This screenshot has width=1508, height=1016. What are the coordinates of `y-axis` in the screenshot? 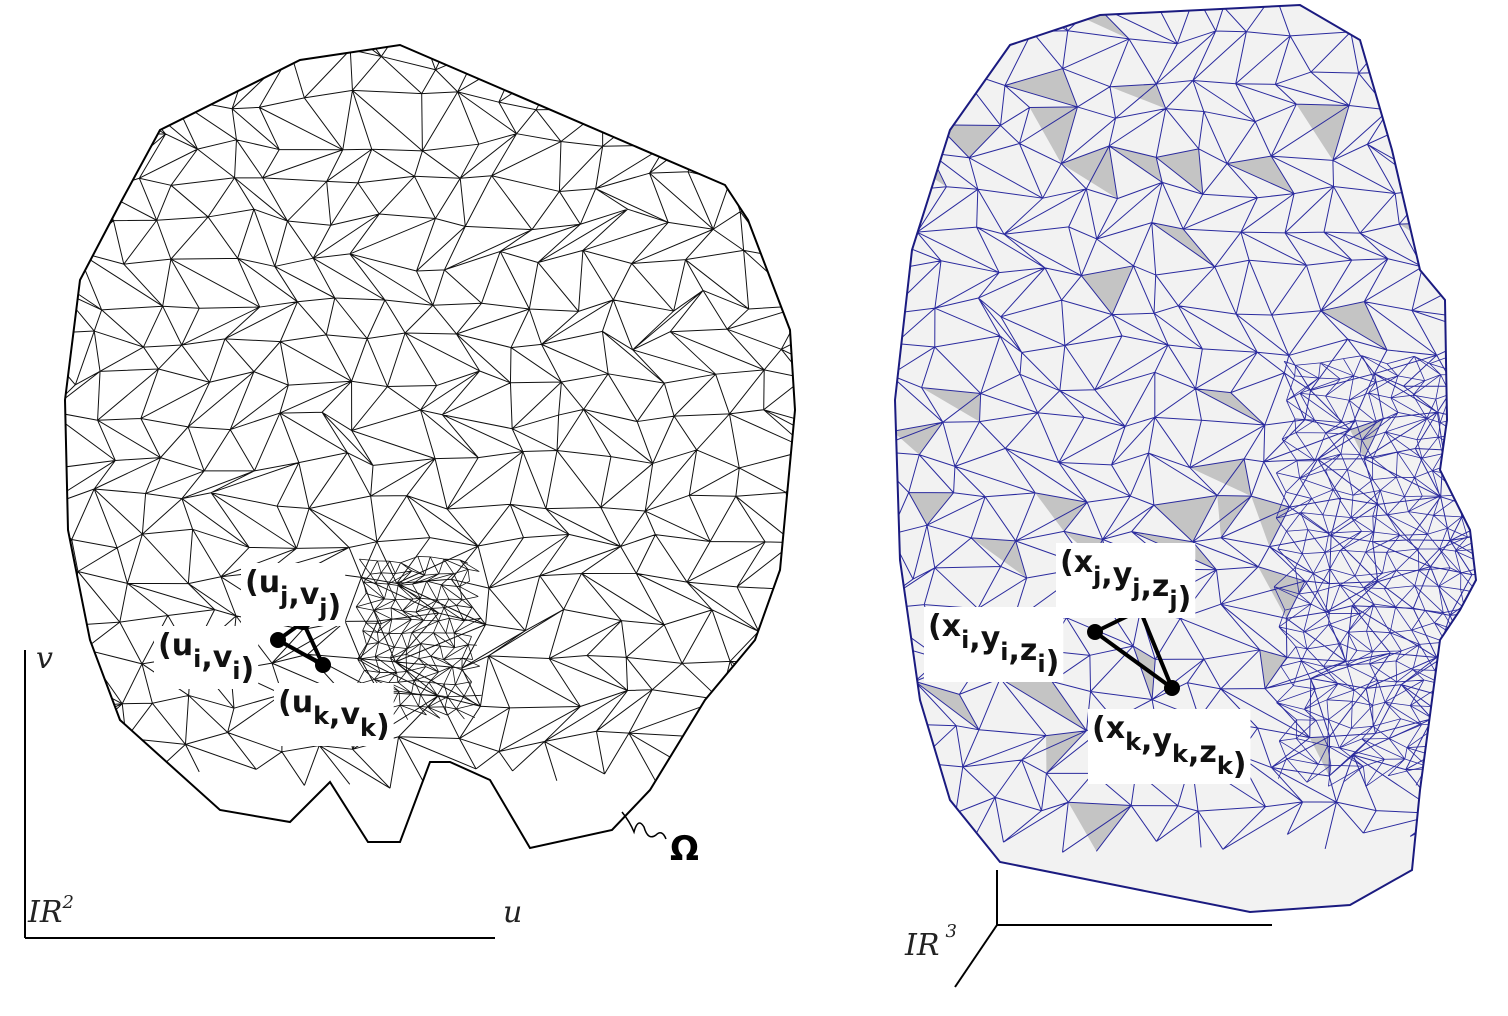 It's located at (976, 956).